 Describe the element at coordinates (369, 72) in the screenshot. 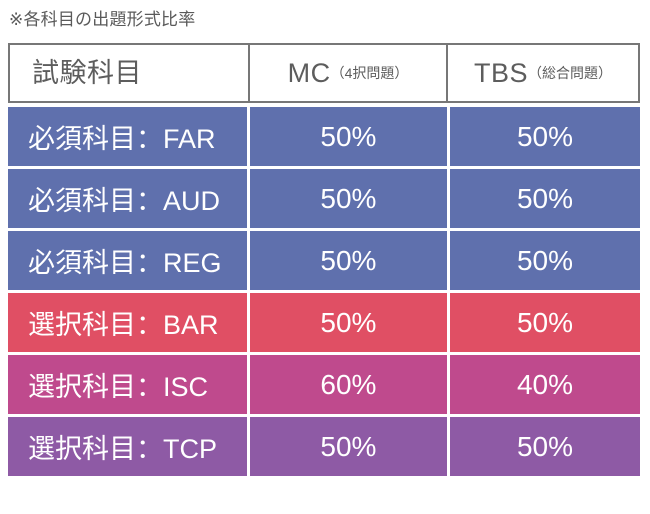

I see `column-header-mc-note: （4択問題）` at that location.